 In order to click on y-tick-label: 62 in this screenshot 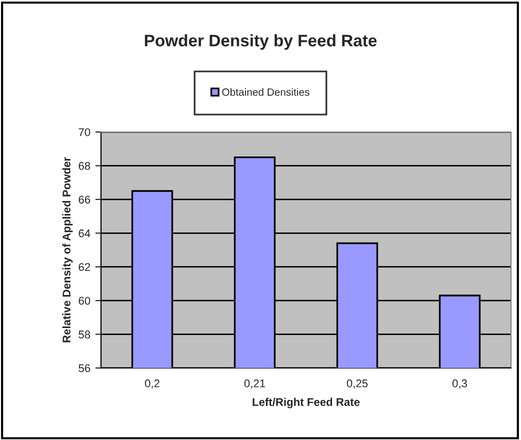, I will do `click(84, 267)`.